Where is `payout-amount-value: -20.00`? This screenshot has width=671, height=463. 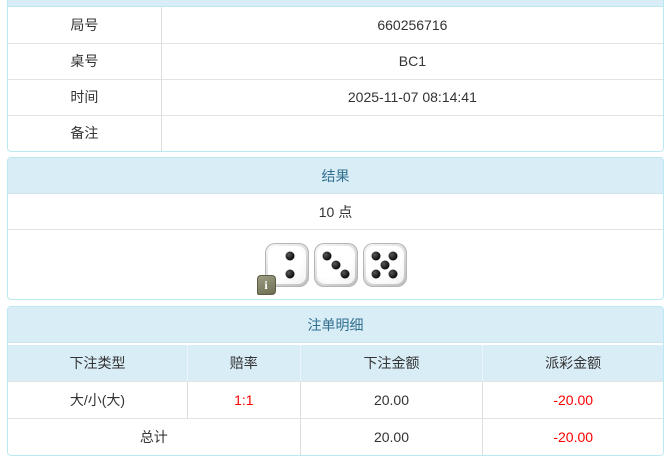 payout-amount-value: -20.00 is located at coordinates (572, 400).